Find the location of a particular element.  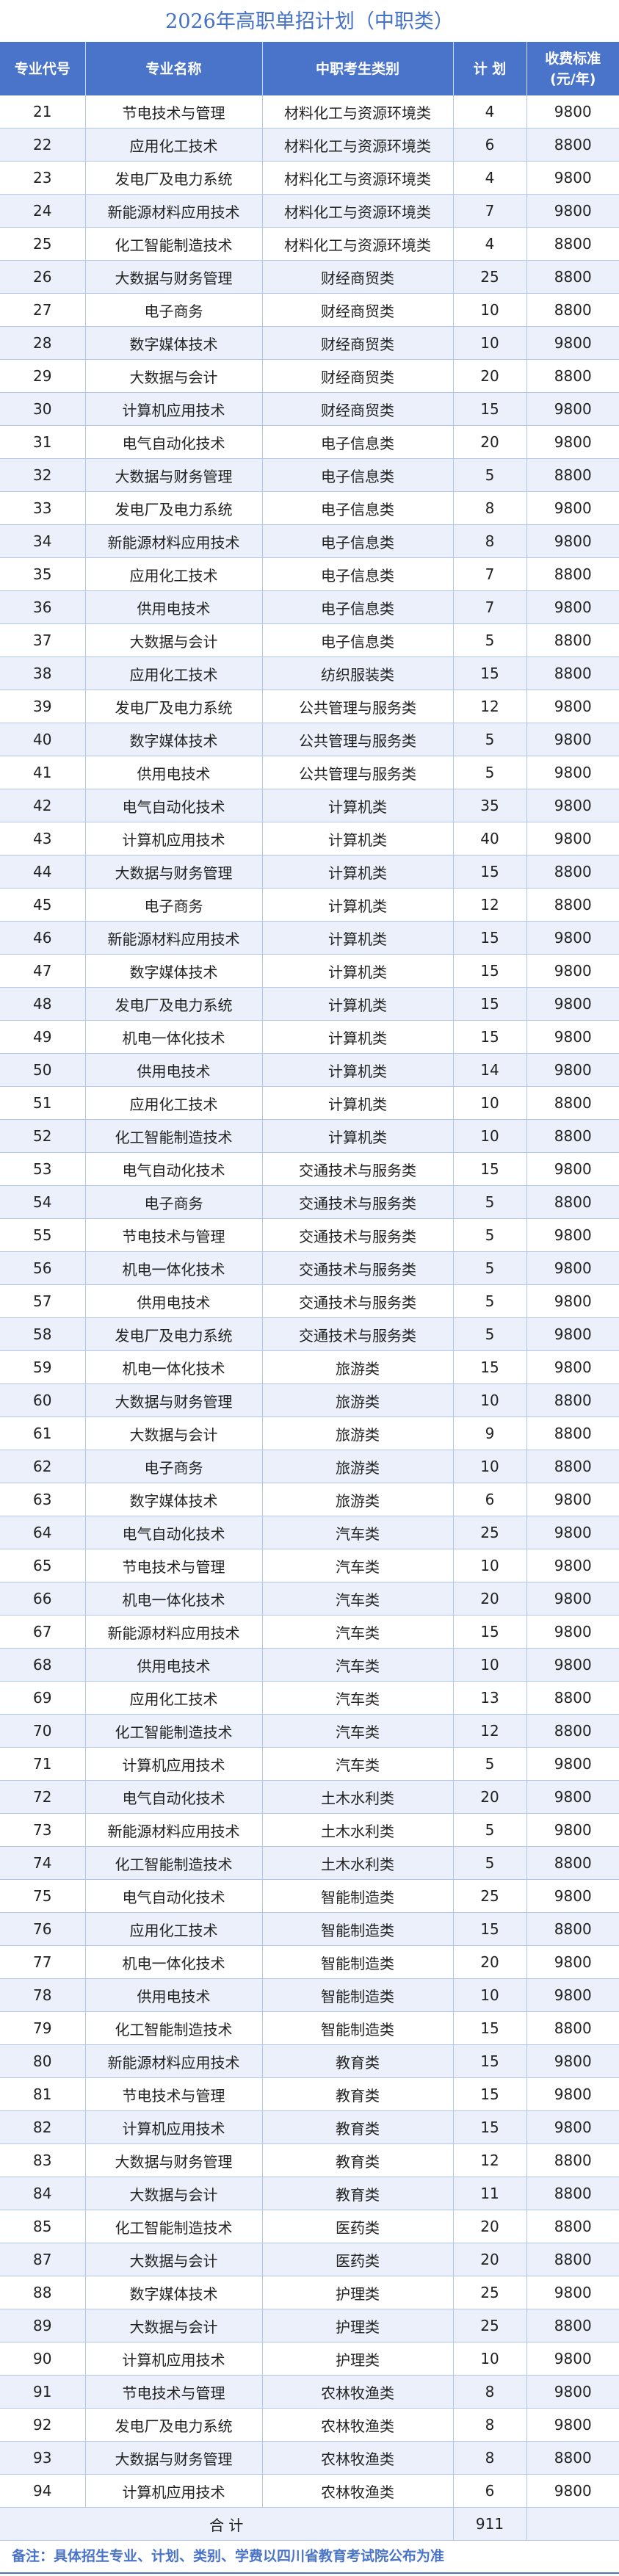

cell-category: 计算机类 is located at coordinates (358, 938).